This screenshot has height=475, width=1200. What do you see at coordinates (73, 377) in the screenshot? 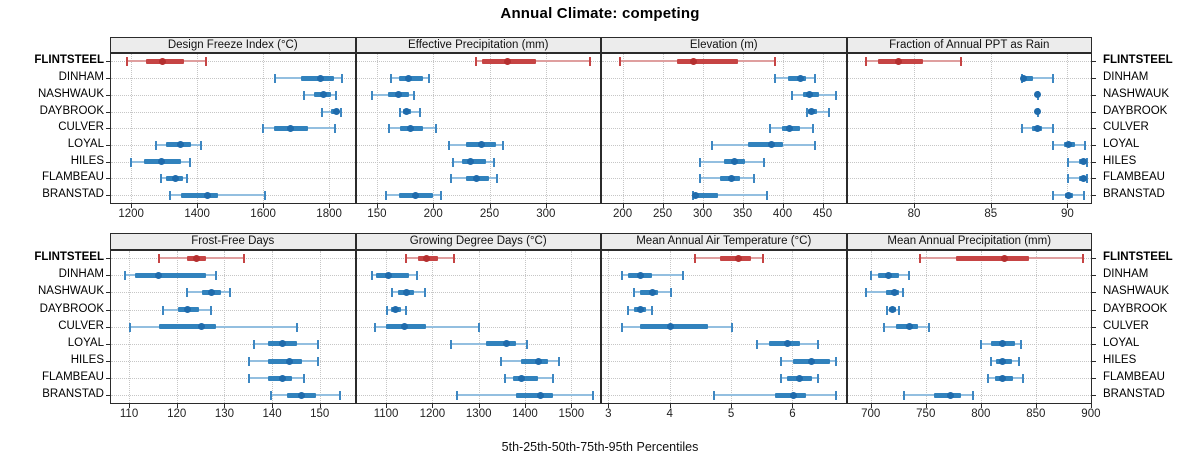
I see `site-label-left: FLAMBEAU` at bounding box center [73, 377].